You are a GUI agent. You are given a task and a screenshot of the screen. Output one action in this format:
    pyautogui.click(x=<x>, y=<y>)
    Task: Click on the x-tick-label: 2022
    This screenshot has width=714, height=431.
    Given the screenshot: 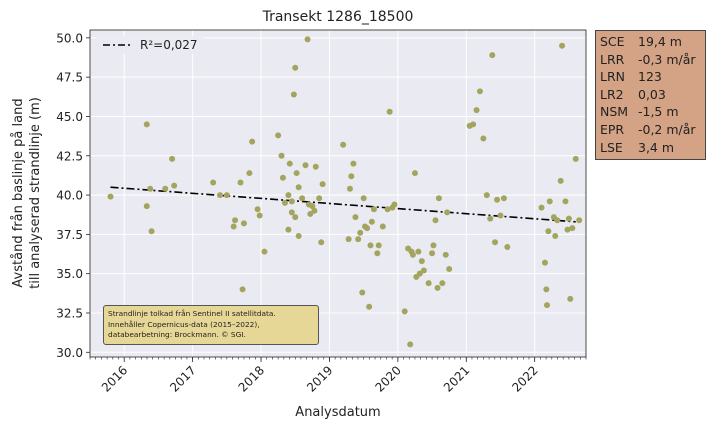 What is the action you would take?
    pyautogui.click(x=524, y=378)
    